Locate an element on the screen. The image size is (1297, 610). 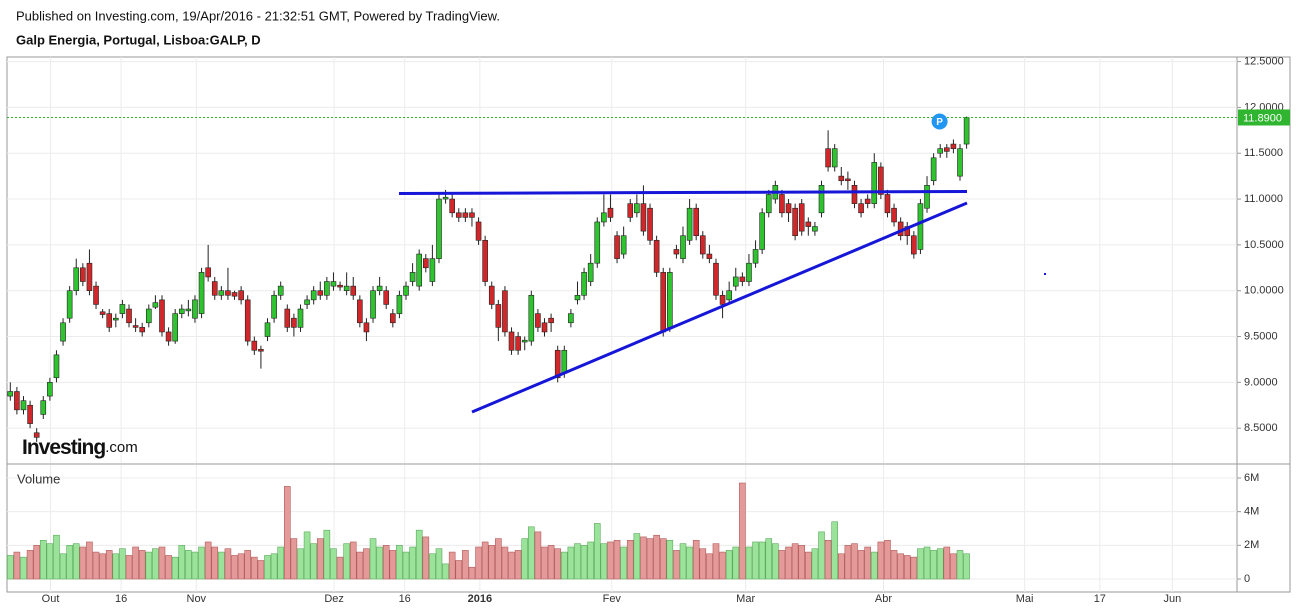
y-tick-label: 10.0000 is located at coordinates (1264, 291).